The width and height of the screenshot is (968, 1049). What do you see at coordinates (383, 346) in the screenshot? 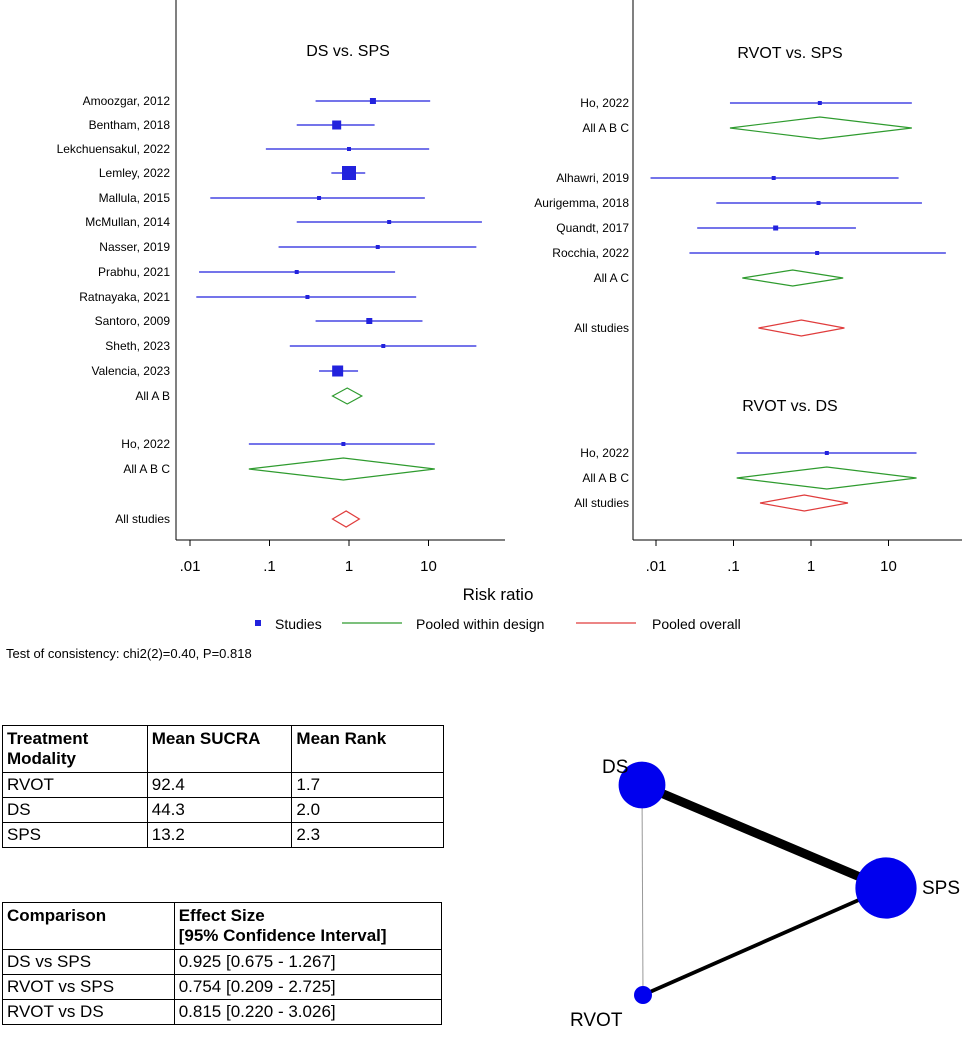
I see `point-estimate-sheth-2023` at bounding box center [383, 346].